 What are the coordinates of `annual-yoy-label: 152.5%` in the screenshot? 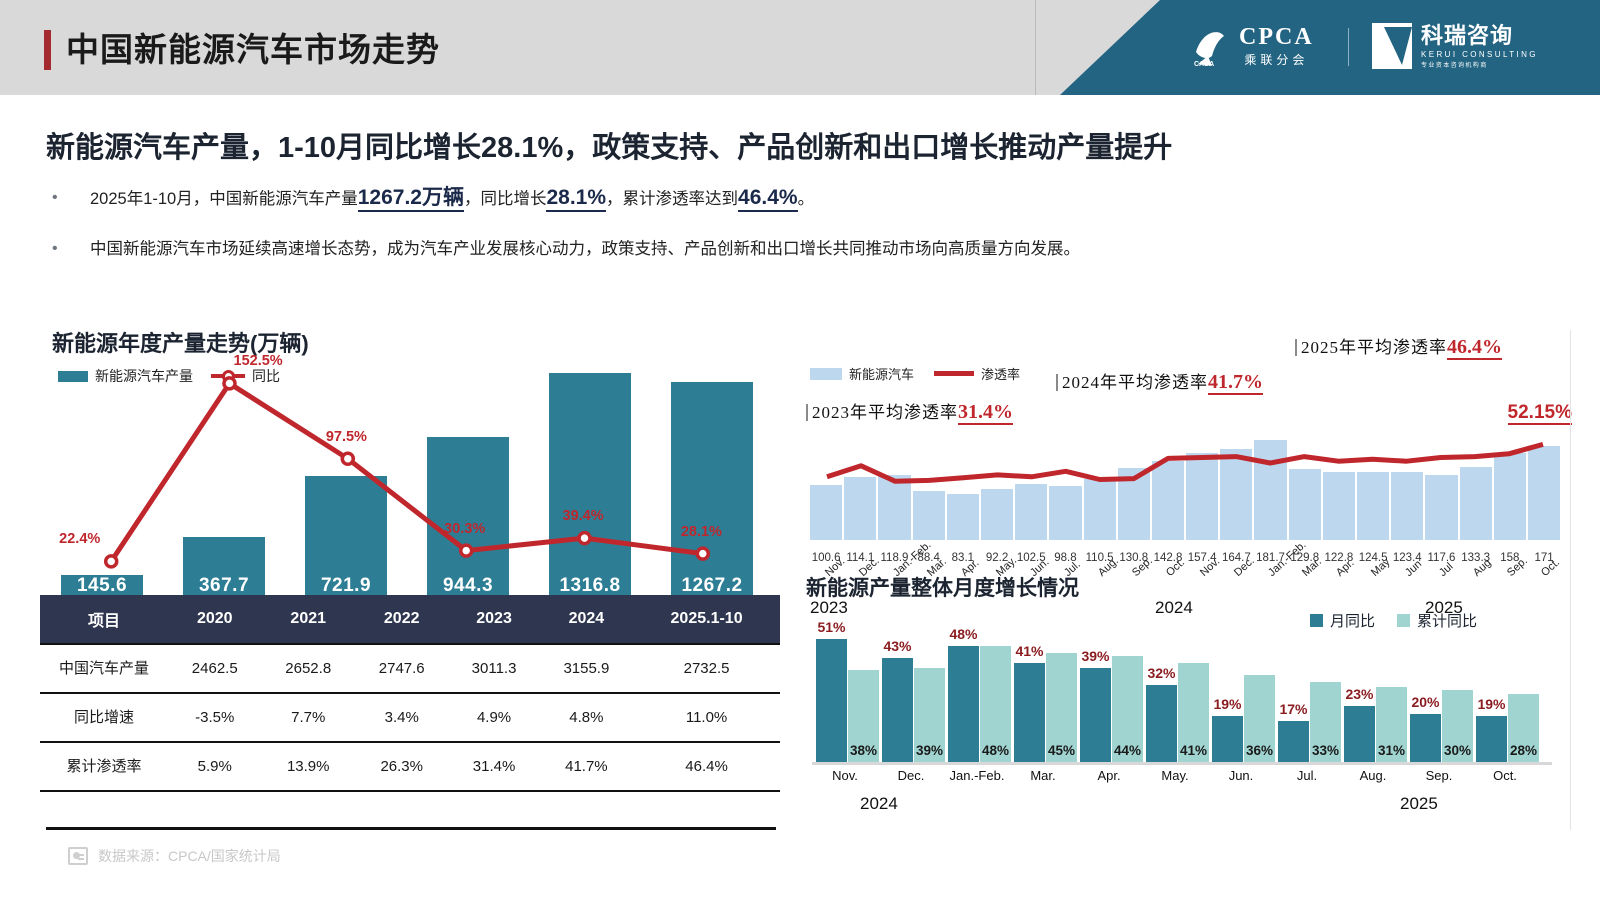 It's located at (258, 361).